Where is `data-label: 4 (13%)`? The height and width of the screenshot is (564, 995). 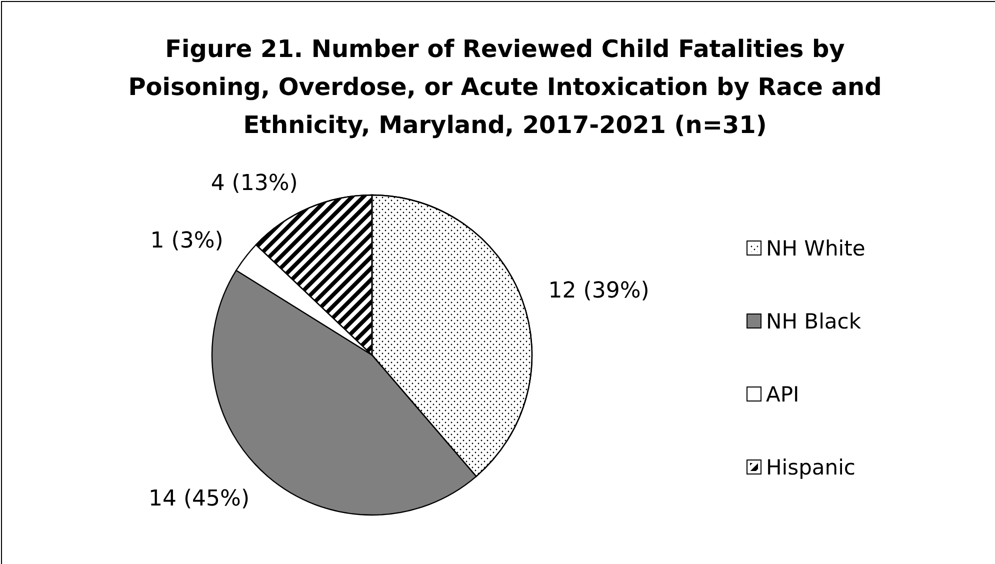
data-label: 4 (13%) is located at coordinates (254, 183).